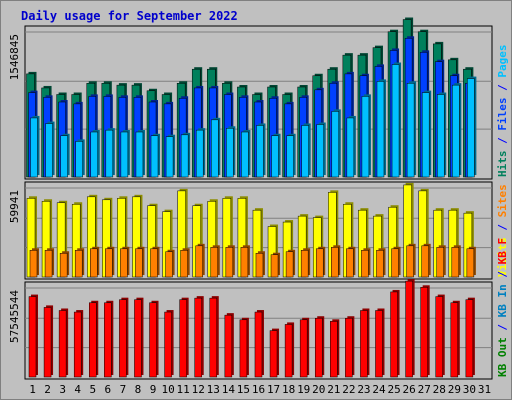 The height and width of the screenshot is (401, 512). Describe the element at coordinates (213, 389) in the screenshot. I see `x-tick-label-day-13: 13` at that location.